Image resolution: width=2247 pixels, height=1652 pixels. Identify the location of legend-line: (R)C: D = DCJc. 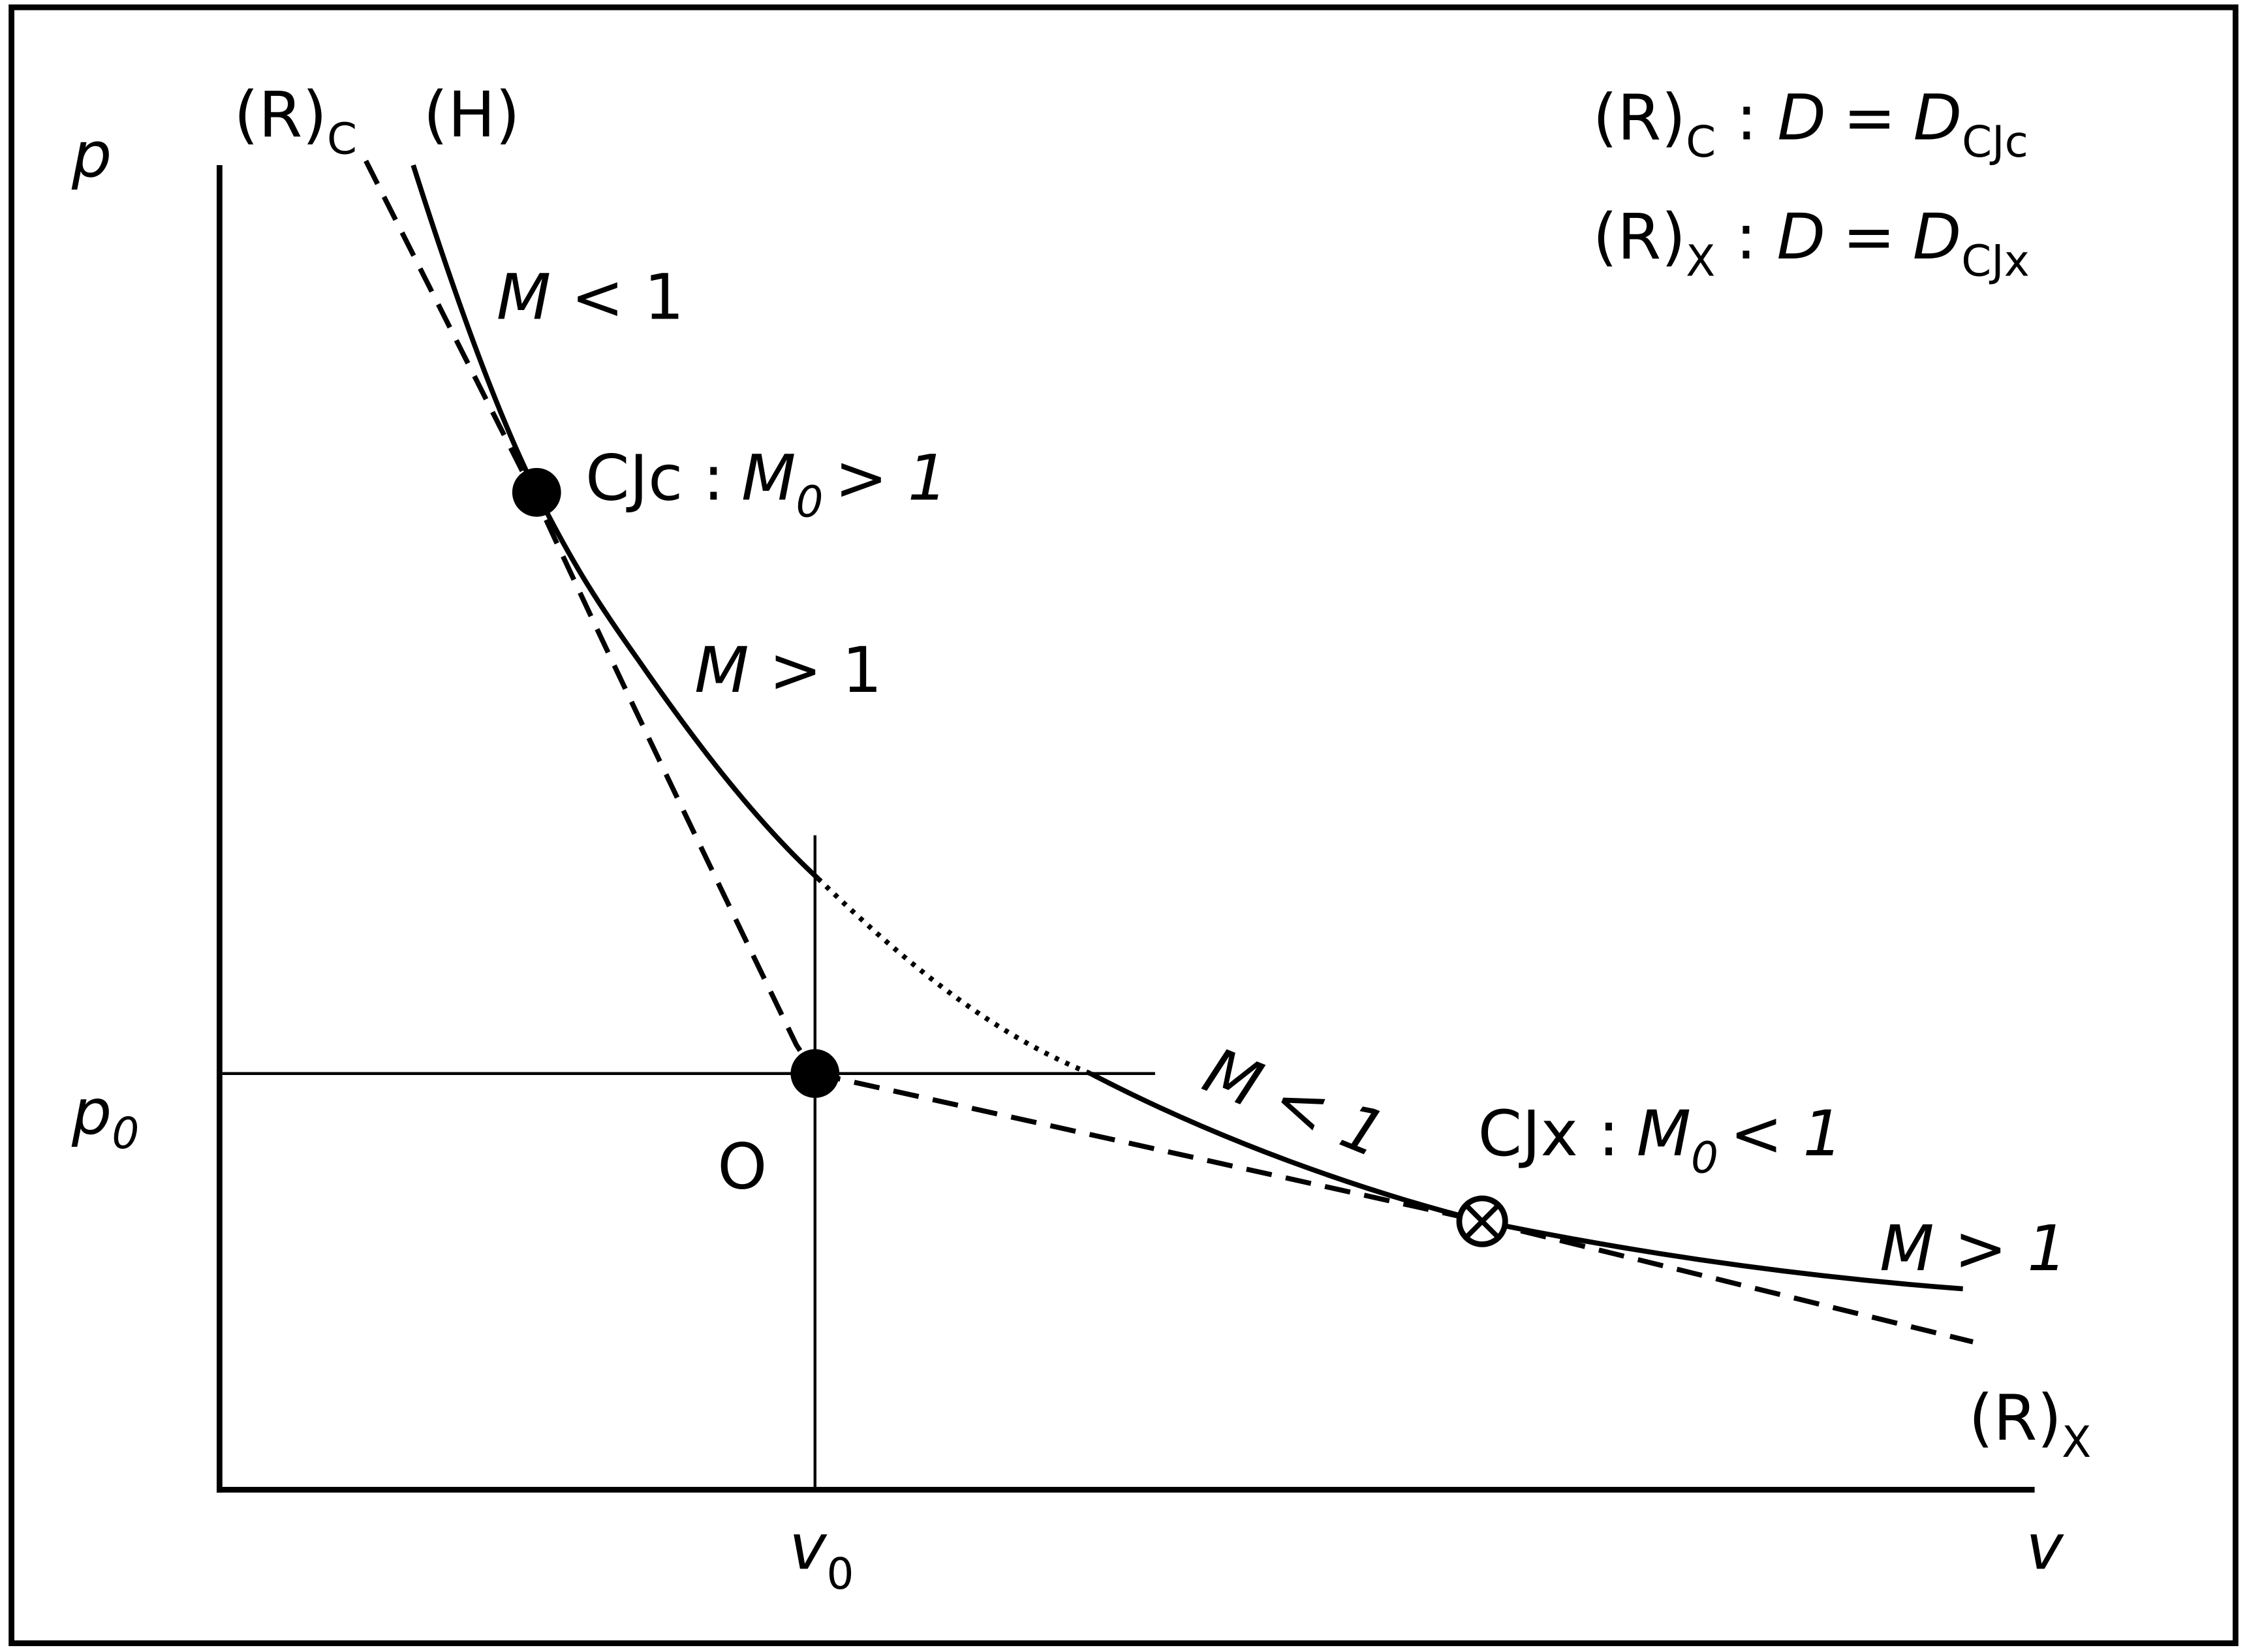
(1810, 123).